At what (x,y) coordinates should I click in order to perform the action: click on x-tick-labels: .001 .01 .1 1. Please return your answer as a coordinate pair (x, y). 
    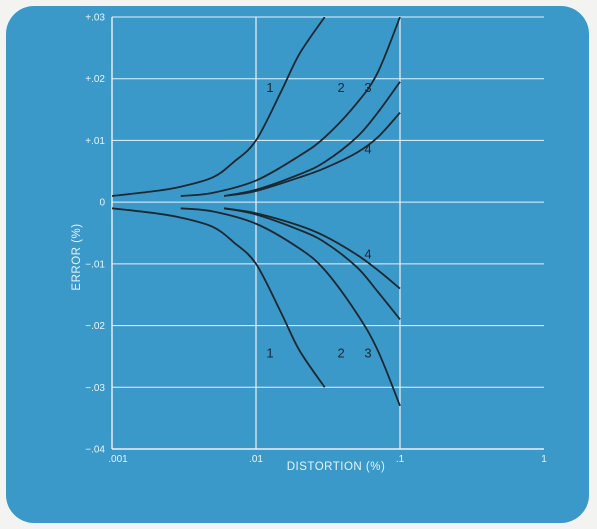
    Looking at the image, I should click on (327, 459).